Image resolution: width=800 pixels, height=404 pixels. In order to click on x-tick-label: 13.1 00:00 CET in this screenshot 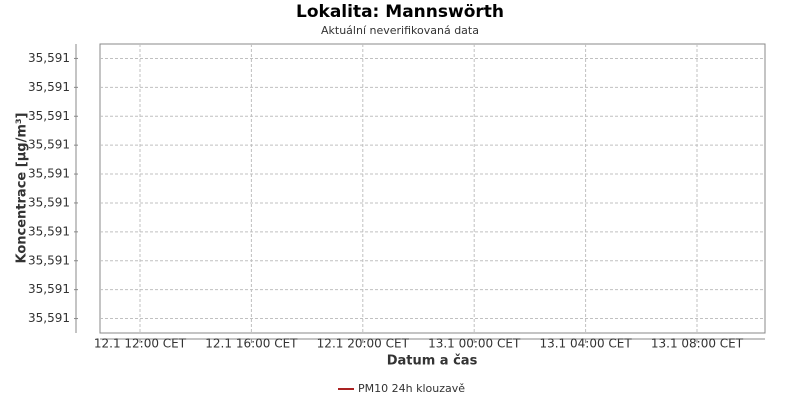, I will do `click(474, 344)`.